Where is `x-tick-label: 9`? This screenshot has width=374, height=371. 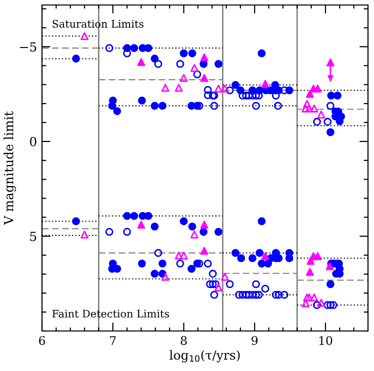 x-tick-label: 9 is located at coordinates (255, 340).